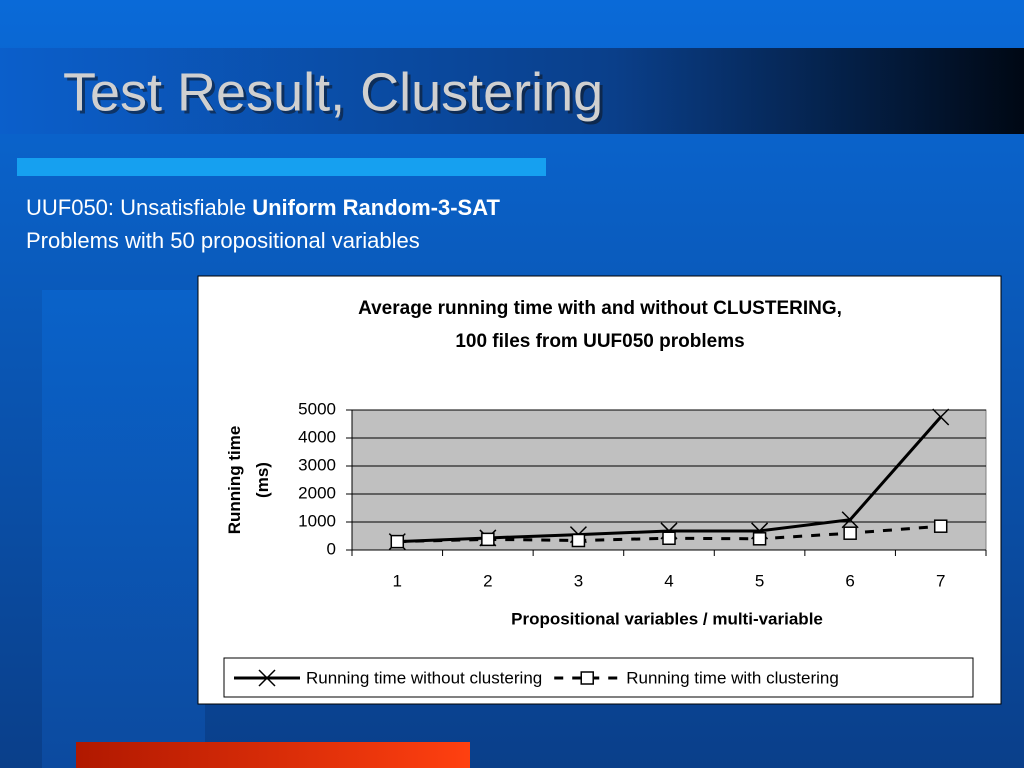  I want to click on x-tick-label: 6, so click(849, 580).